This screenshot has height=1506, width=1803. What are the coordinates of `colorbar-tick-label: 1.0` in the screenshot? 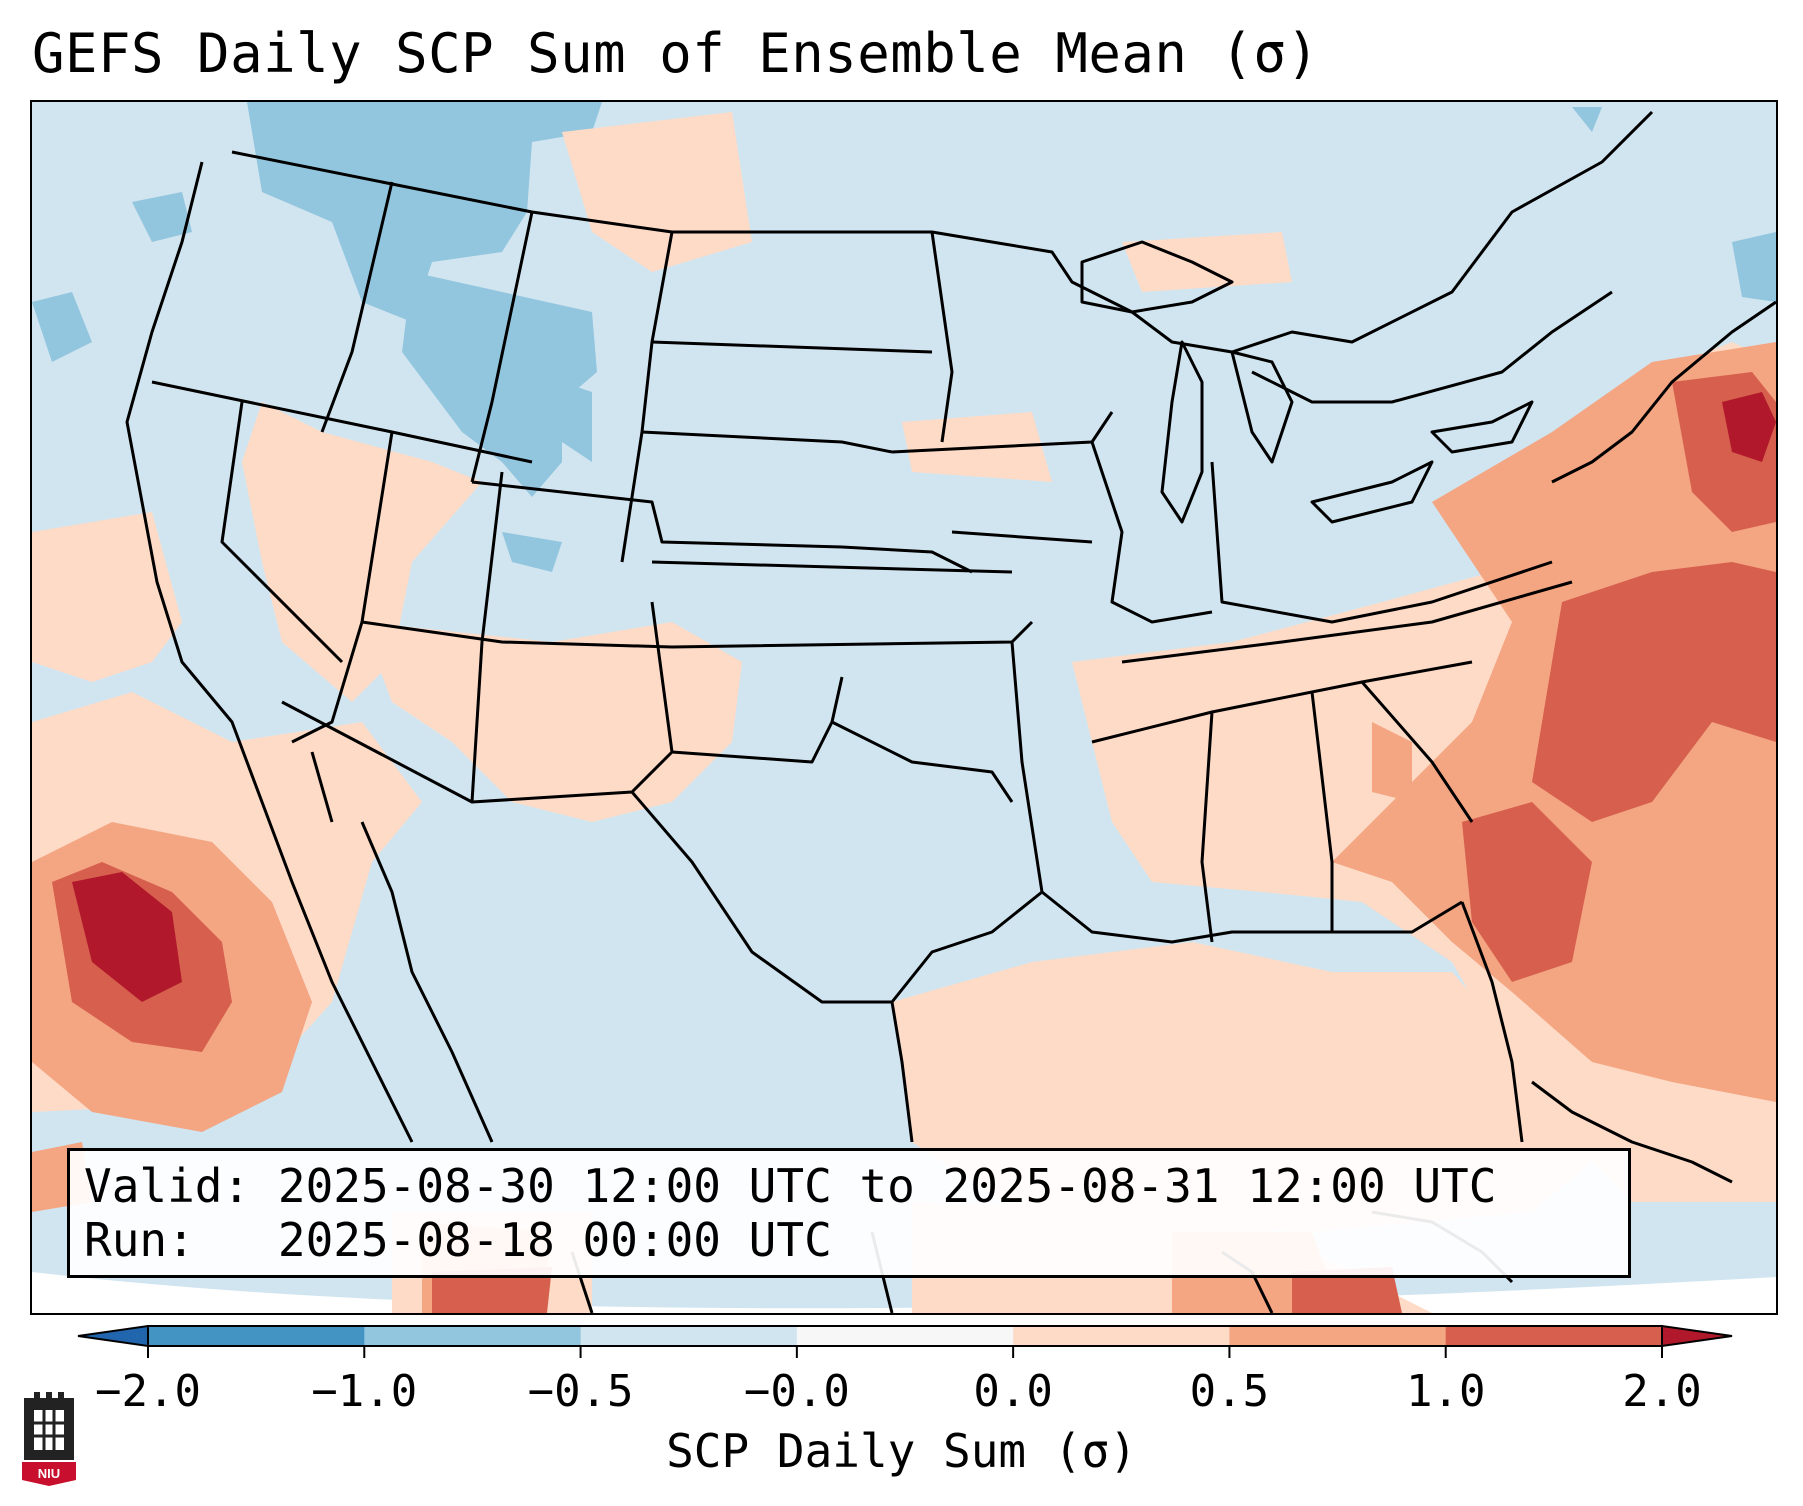 It's located at (1445, 1391).